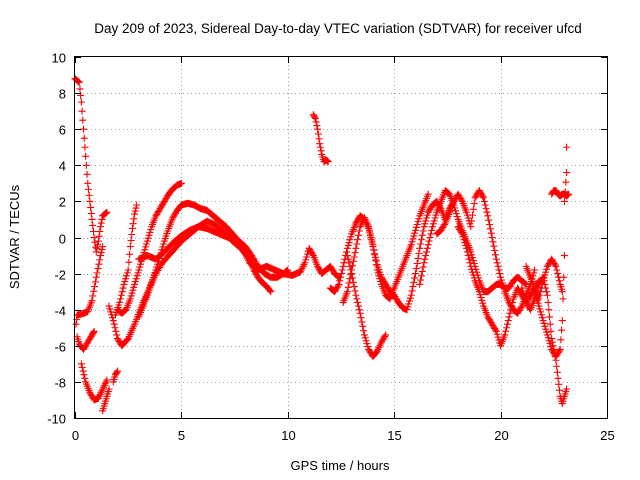 This screenshot has height=480, width=640. I want to click on x-axis-label: GPS time / hours, so click(340, 465).